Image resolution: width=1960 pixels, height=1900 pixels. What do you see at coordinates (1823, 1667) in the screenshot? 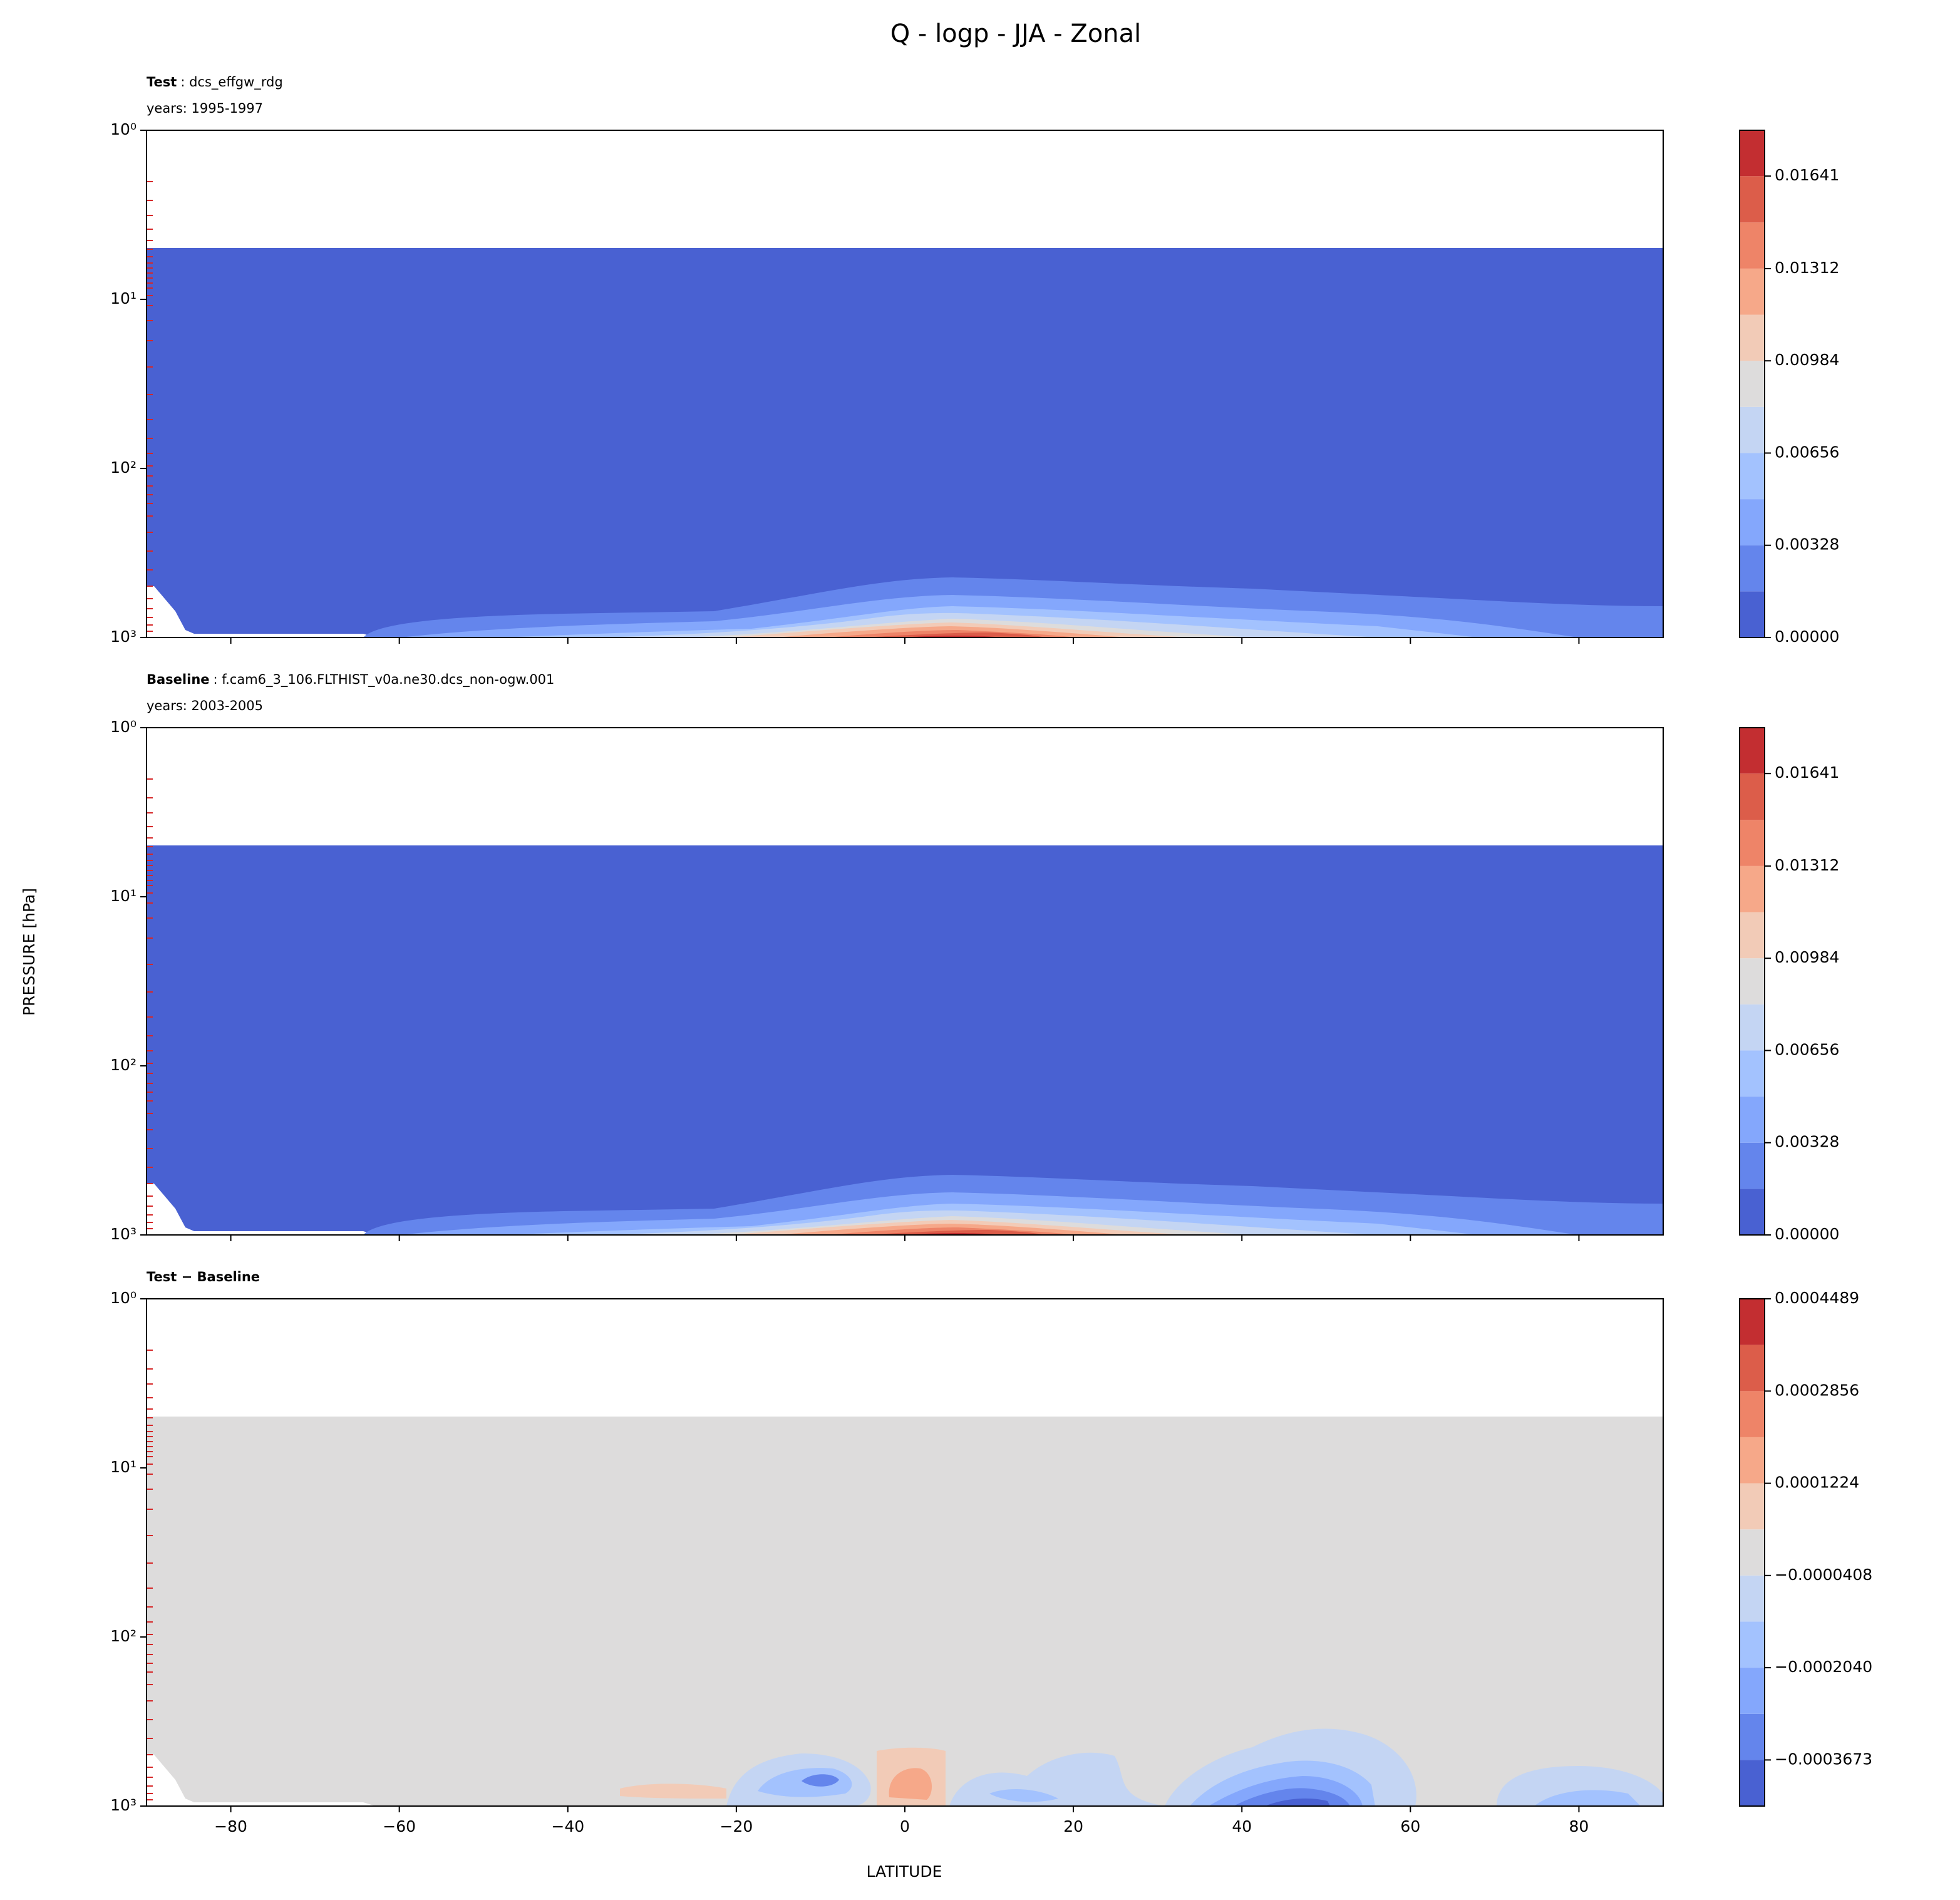
I see `colorbar-tick-label: −0.0002040` at bounding box center [1823, 1667].